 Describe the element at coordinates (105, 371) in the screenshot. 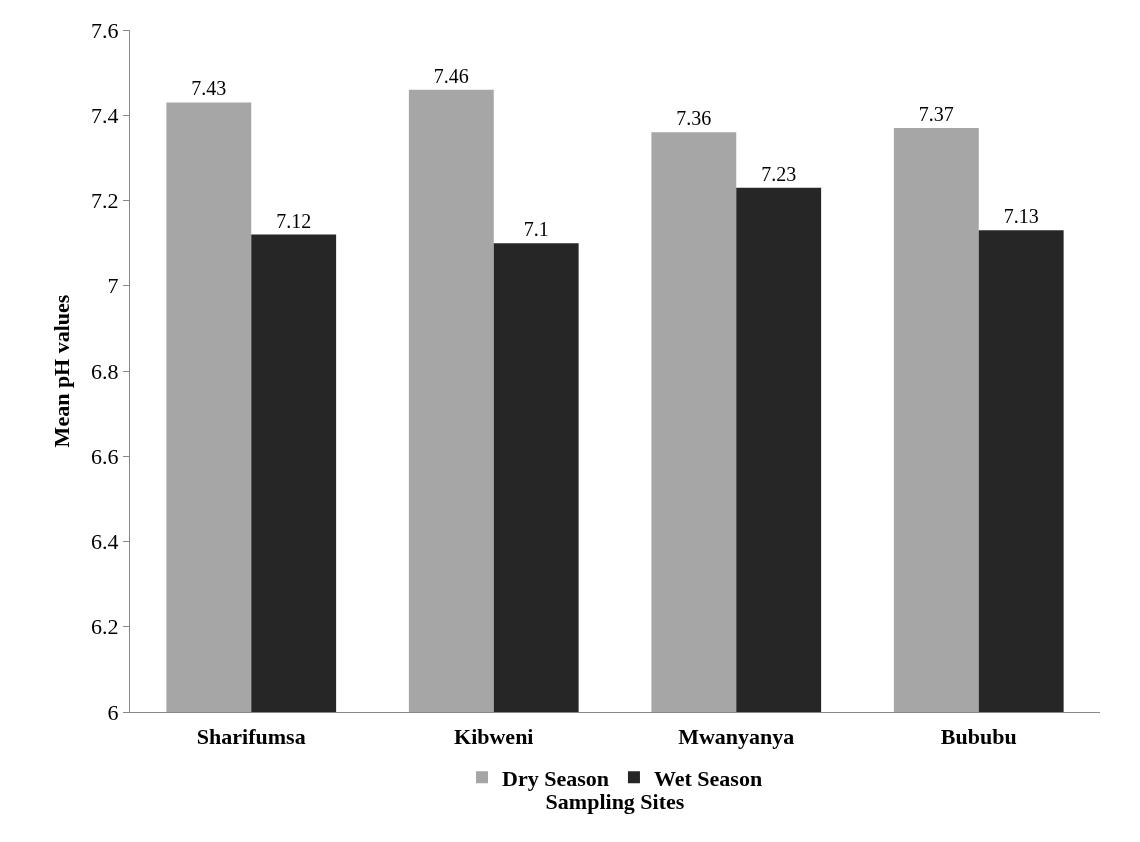

I see `y-tick-label: 6.8` at that location.